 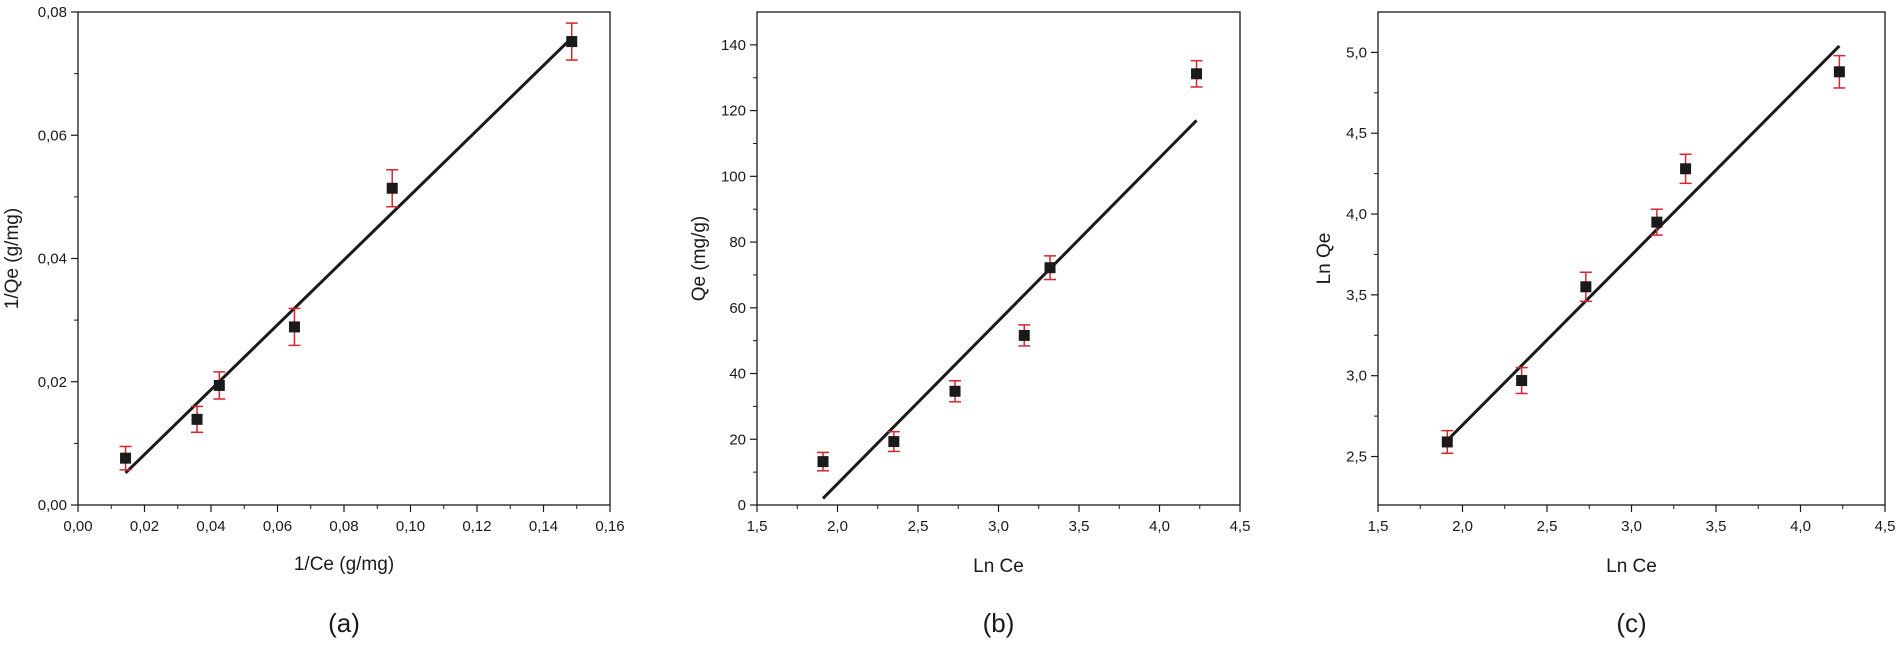 What do you see at coordinates (543, 526) in the screenshot?
I see `x-tick-label: 0,14` at bounding box center [543, 526].